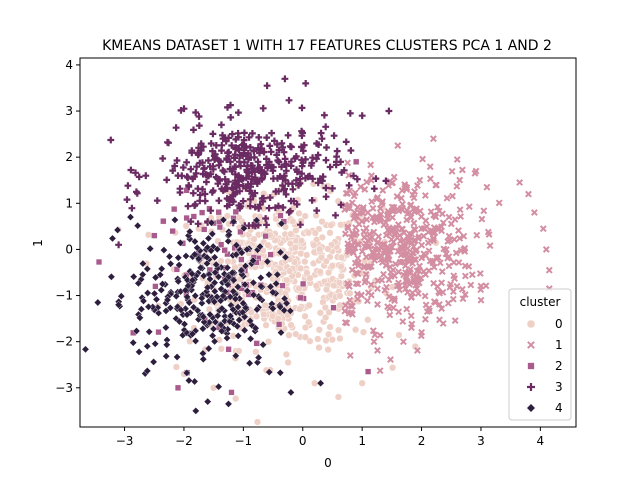 This screenshot has width=640, height=480. What do you see at coordinates (67, 226) in the screenshot?
I see `y-axis: −3 −2 −1 0 1 2 3 4` at bounding box center [67, 226].